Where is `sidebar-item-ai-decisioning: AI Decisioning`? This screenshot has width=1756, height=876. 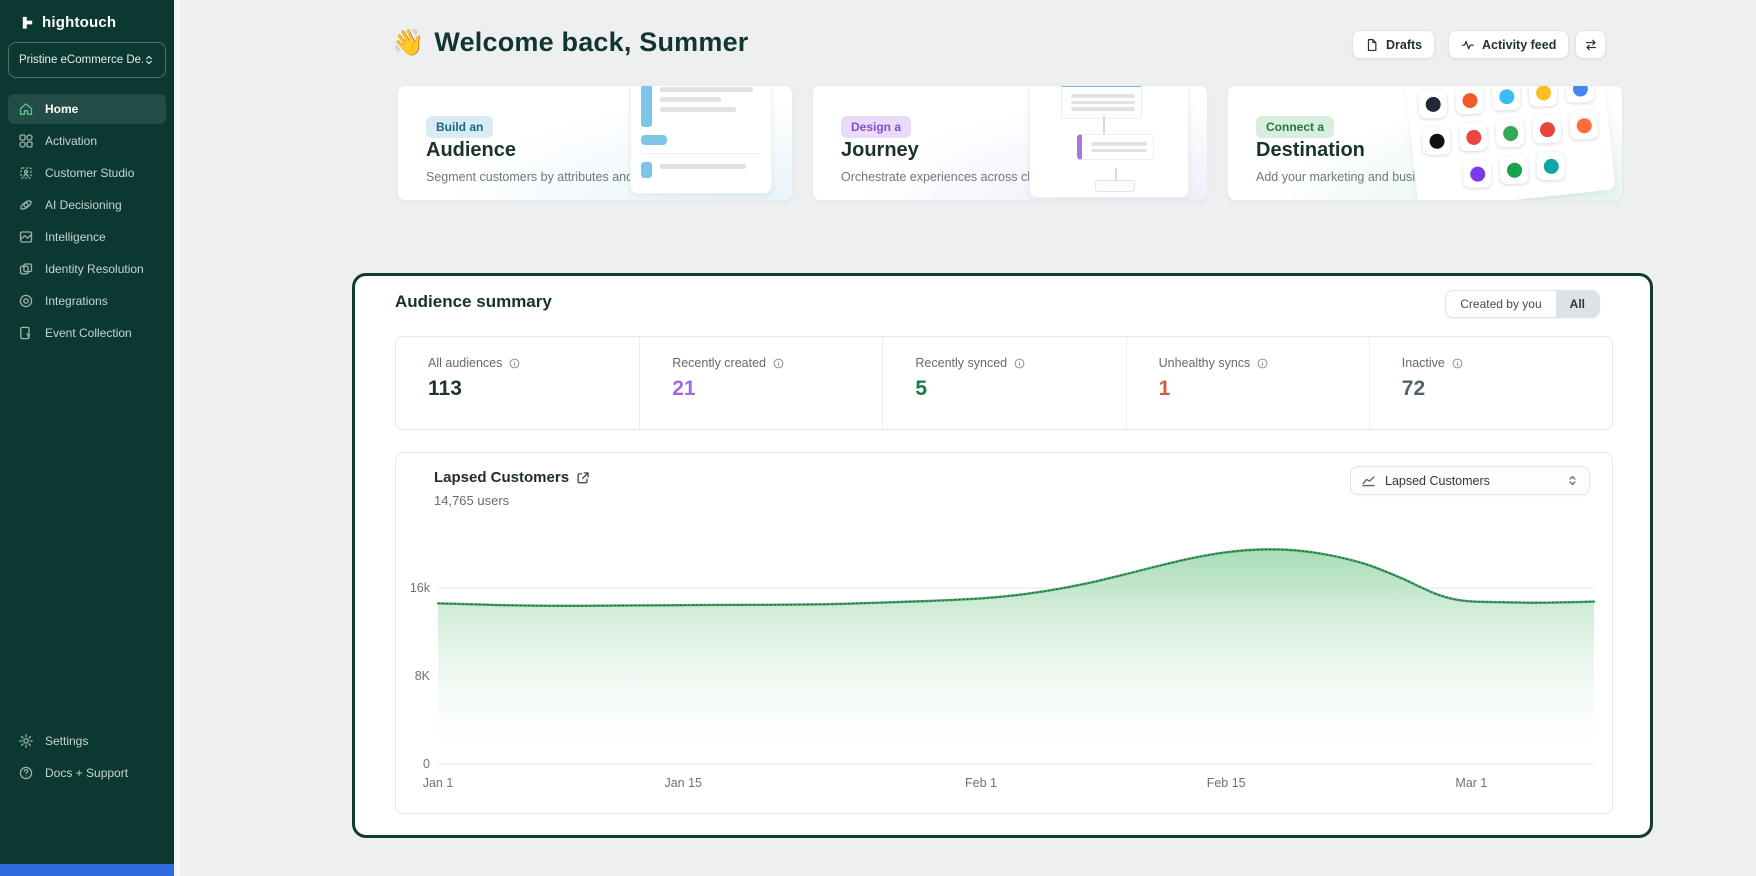 sidebar-item-ai-decisioning: AI Decisioning is located at coordinates (87, 205).